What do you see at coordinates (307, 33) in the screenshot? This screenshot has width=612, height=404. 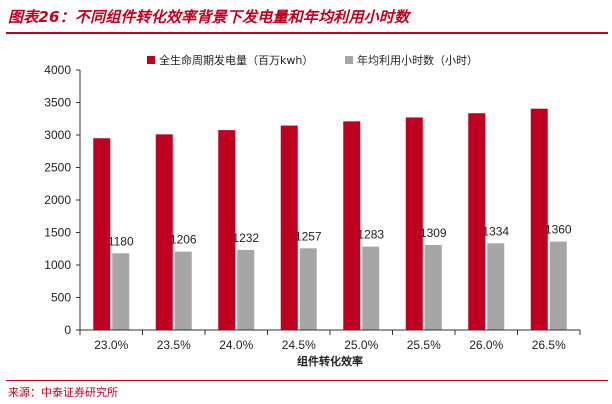 I see `title-divider` at bounding box center [307, 33].